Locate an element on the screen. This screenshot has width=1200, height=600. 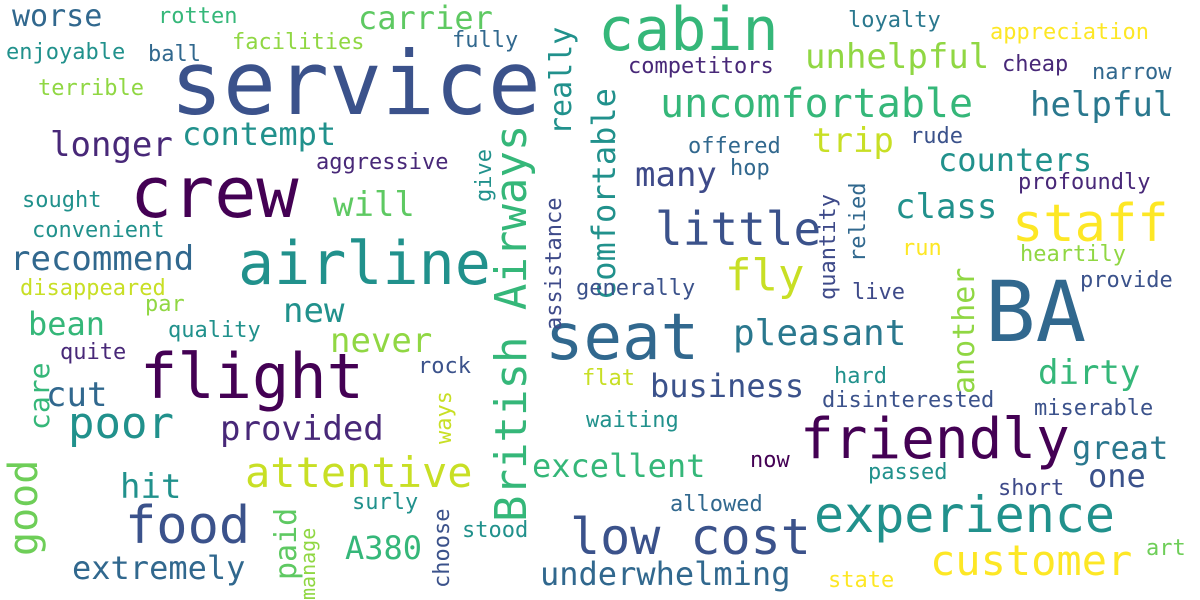
word-another: another is located at coordinates (964, 330).